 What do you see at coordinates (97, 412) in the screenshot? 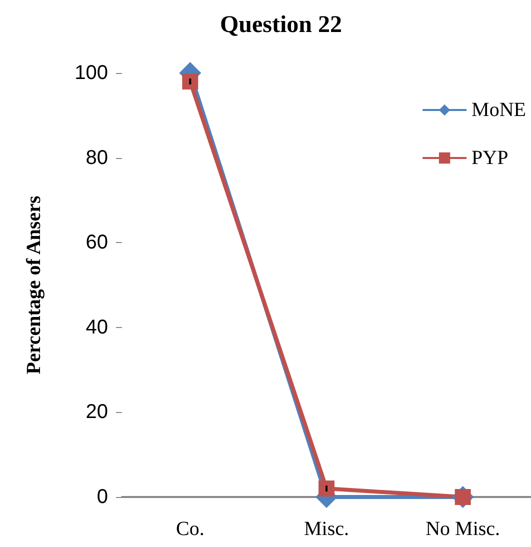
I see `y-tick-label: 20` at bounding box center [97, 412].